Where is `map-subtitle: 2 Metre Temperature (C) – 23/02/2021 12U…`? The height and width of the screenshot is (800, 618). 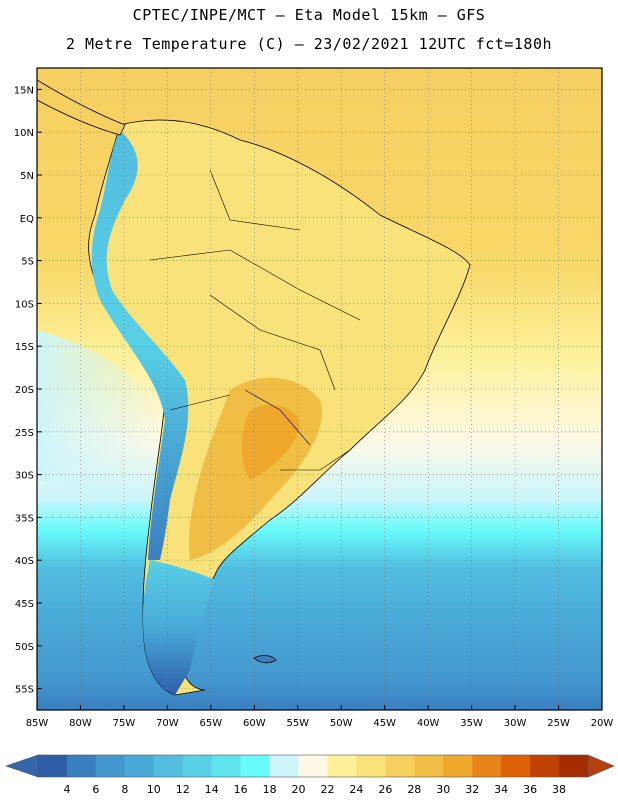
map-subtitle: 2 Metre Temperature (C) – 23/02/2021 12U… is located at coordinates (309, 44).